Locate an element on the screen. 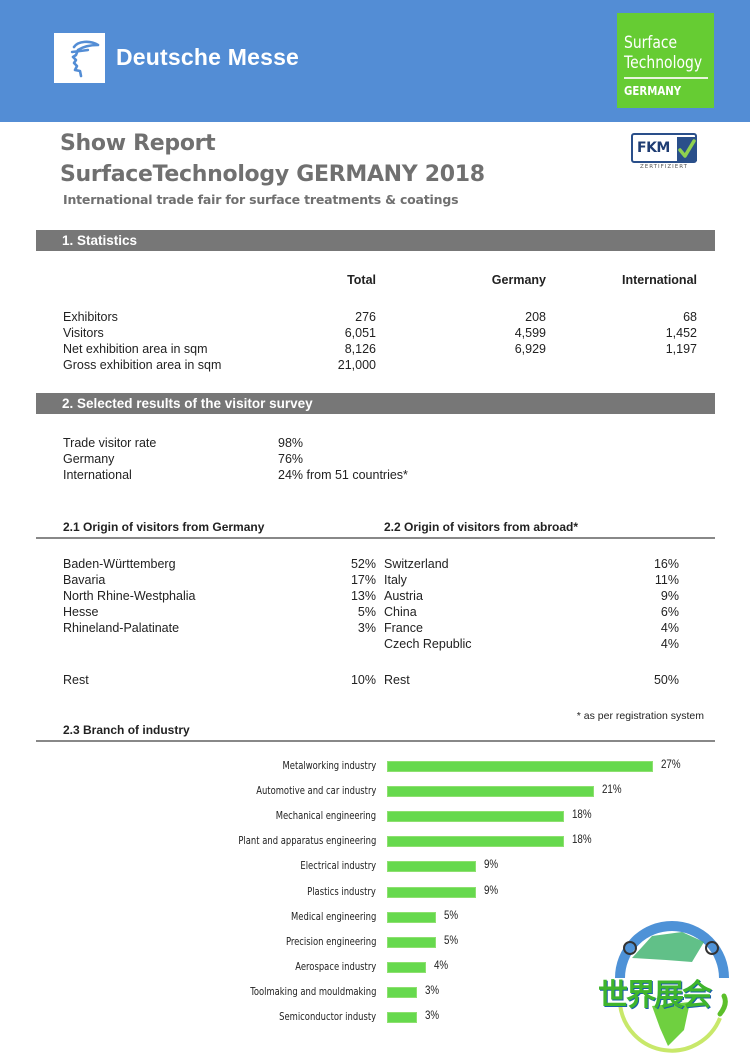 The image size is (750, 1060). survey-label: Trade visitor rate is located at coordinates (110, 443).